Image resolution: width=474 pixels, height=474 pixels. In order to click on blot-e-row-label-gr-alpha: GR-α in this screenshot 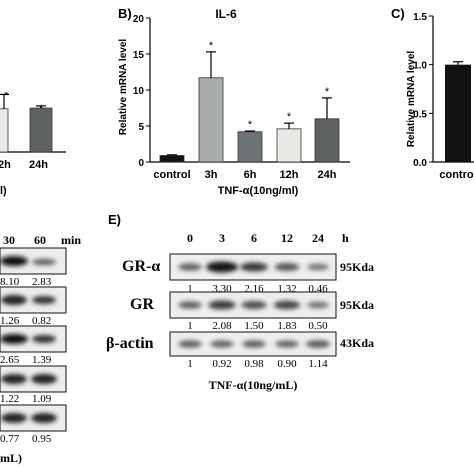, I will do `click(141, 266)`.